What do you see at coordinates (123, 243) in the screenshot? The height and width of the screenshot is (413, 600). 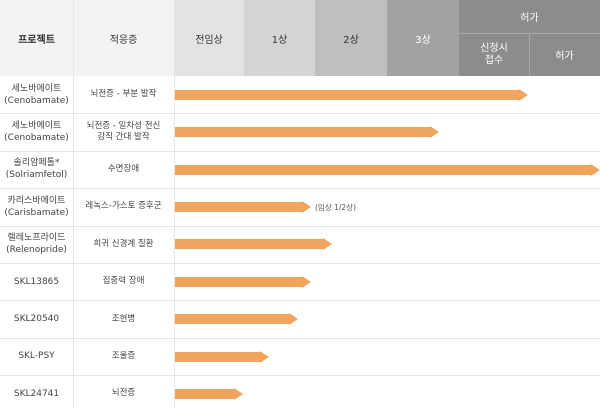 I see `indication-label: 희귀 신경계 질환` at bounding box center [123, 243].